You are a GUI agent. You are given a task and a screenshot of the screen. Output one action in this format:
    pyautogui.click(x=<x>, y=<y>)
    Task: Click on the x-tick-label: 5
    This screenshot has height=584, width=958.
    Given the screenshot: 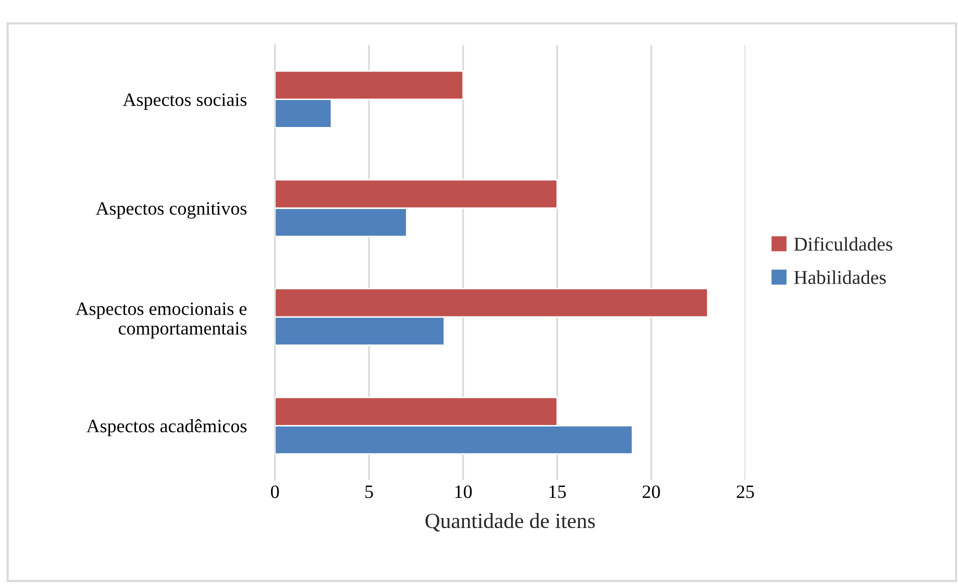 What is the action you would take?
    pyautogui.click(x=369, y=492)
    